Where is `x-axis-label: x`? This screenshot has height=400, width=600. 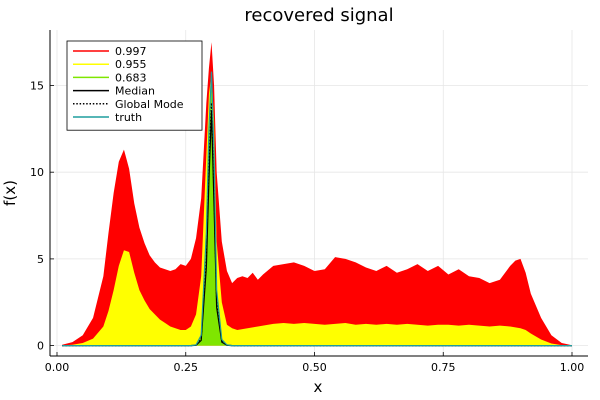 x-axis-label: x is located at coordinates (318, 387).